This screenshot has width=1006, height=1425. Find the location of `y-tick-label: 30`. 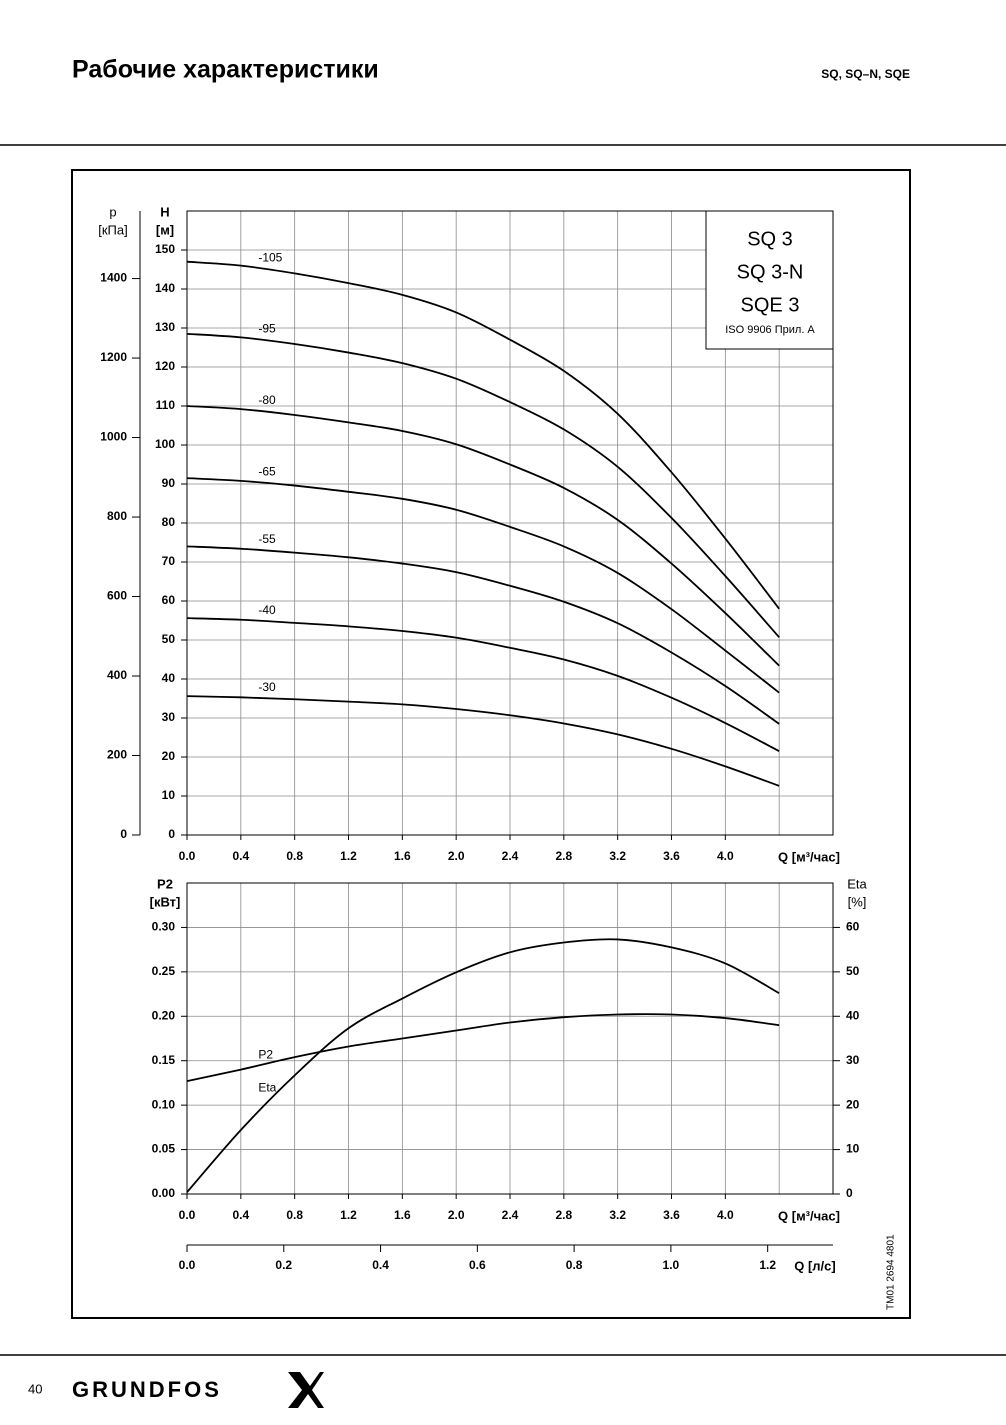

y-tick-label: 30 is located at coordinates (169, 717).